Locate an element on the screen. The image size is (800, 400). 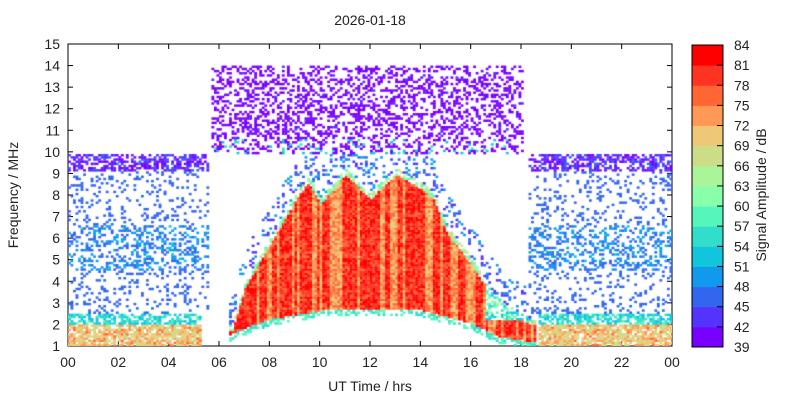
y-tick-label: 8 is located at coordinates (56, 195).